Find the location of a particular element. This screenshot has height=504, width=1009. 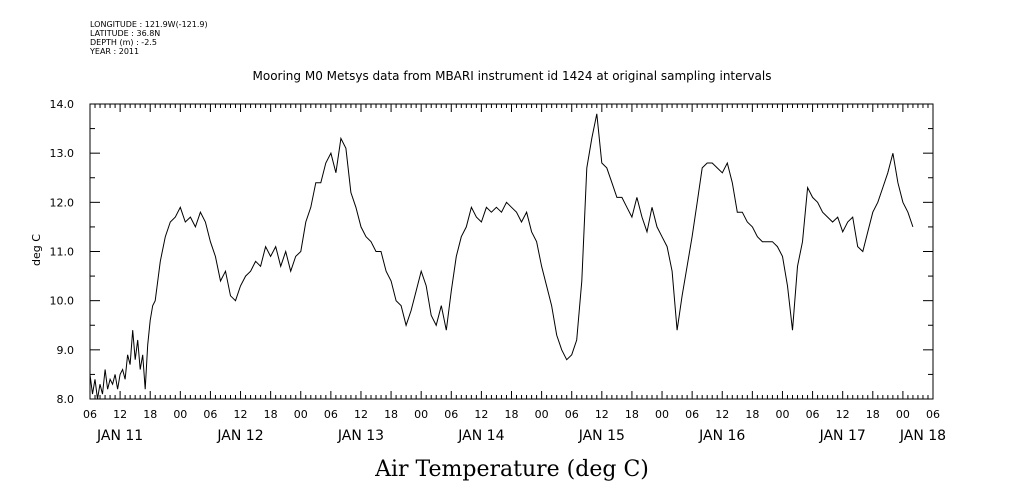

y-tick-label: 9.0 is located at coordinates (66, 350).